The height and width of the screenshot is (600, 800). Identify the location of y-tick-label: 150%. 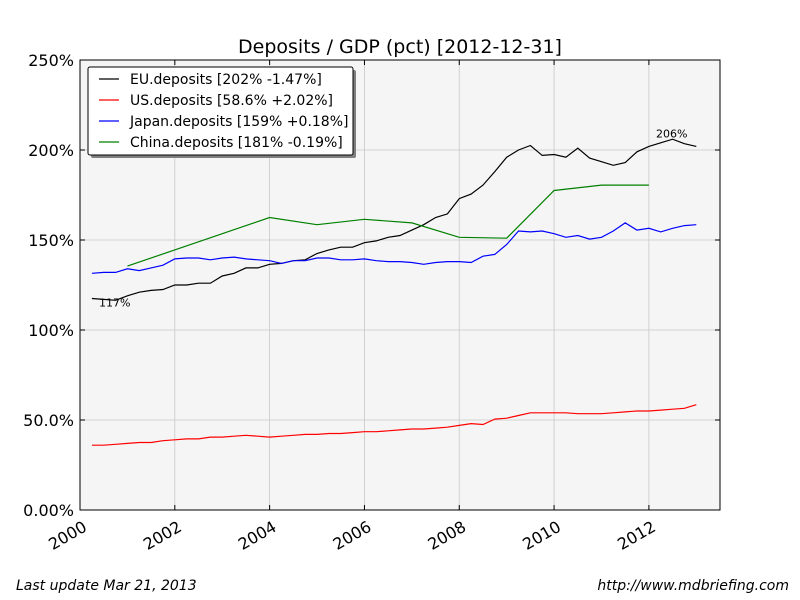
(51, 240).